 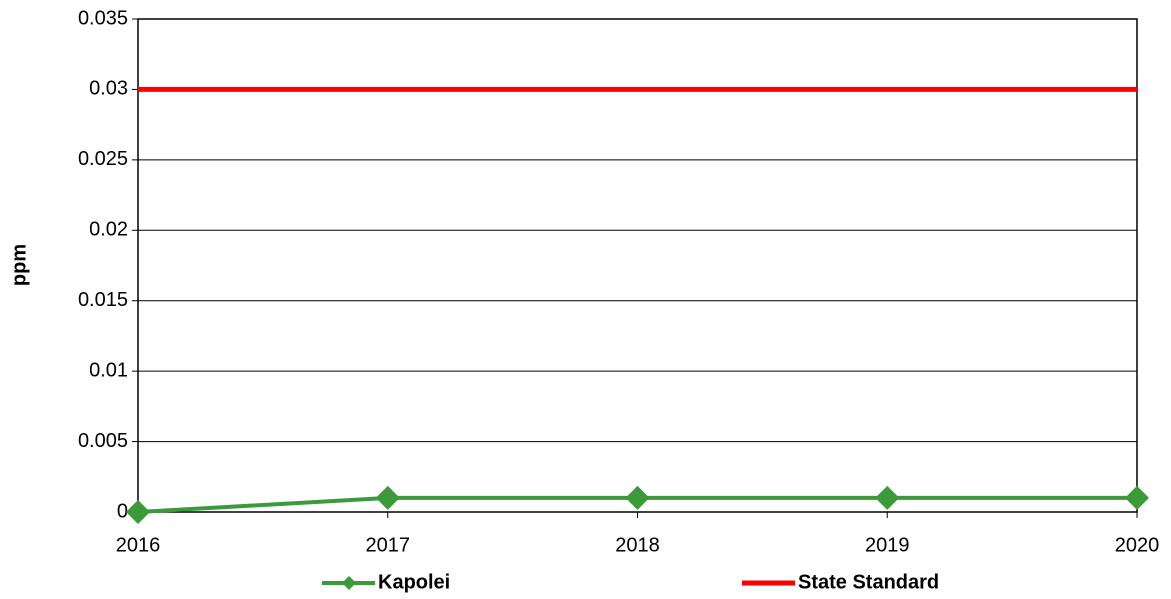 I want to click on y-tick-label: 0.025, so click(x=103, y=159).